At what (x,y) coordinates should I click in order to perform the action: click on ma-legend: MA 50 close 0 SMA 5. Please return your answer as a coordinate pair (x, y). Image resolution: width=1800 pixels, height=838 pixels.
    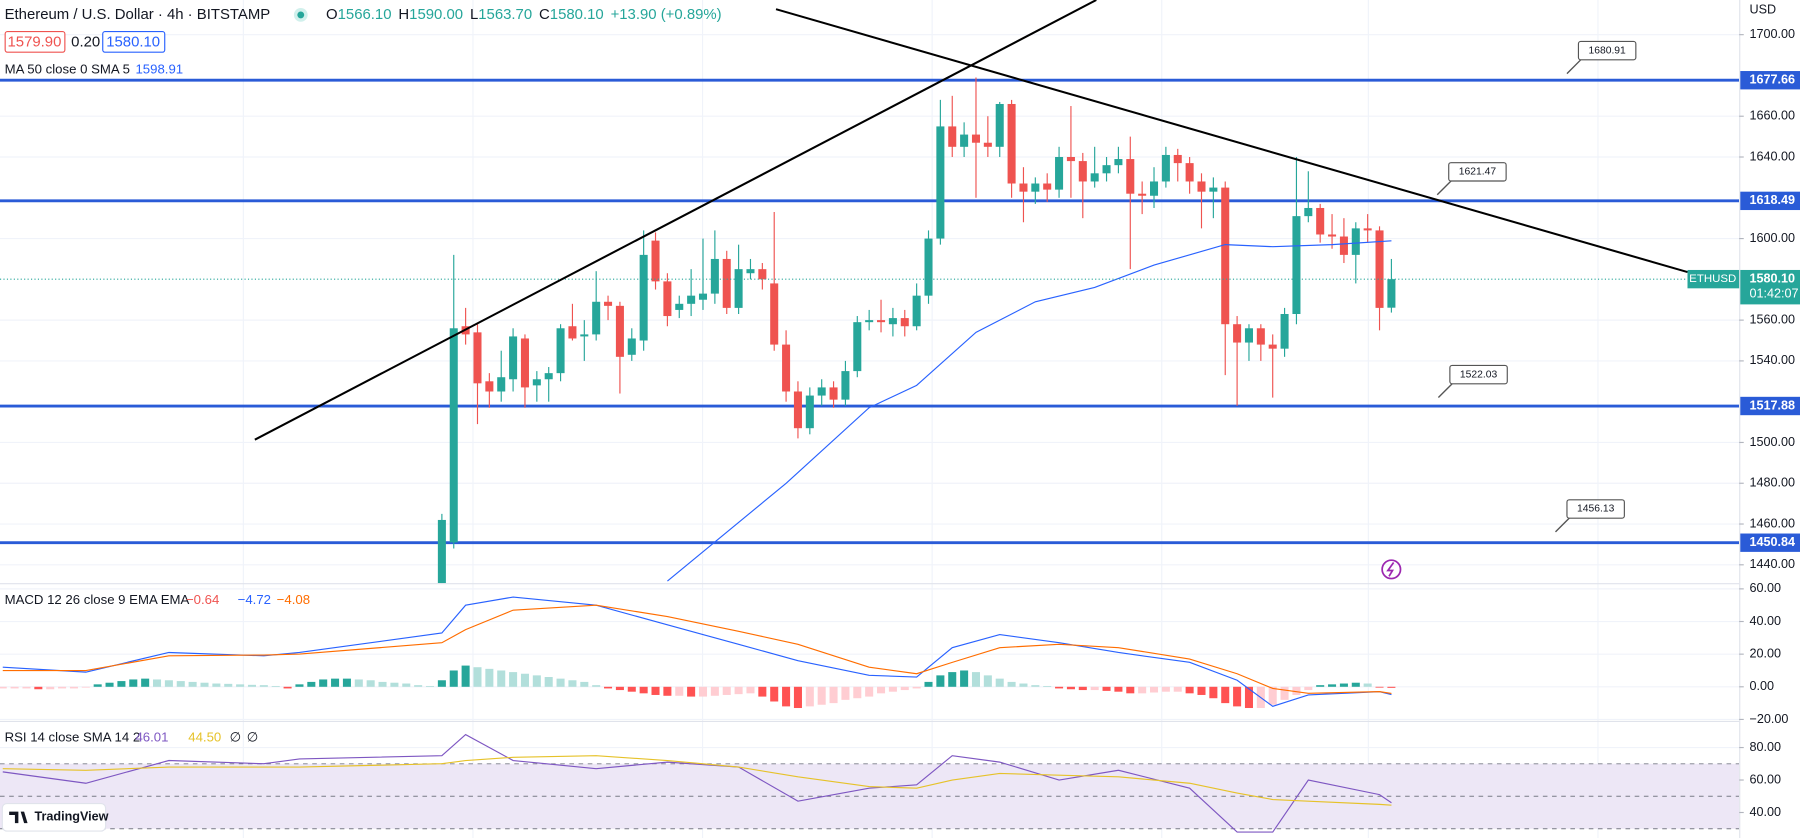
    Looking at the image, I should click on (67, 69).